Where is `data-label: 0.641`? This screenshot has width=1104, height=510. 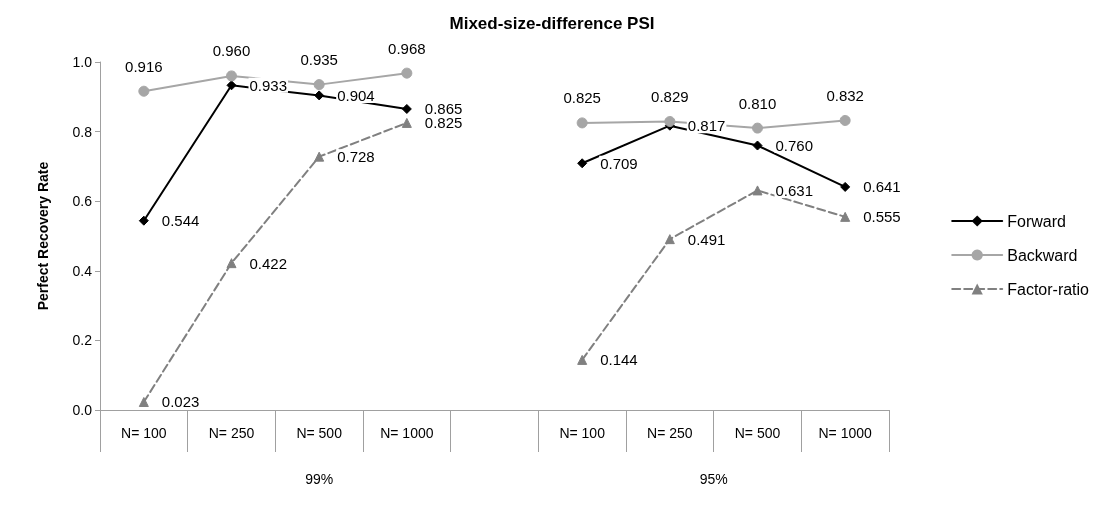
data-label: 0.641 is located at coordinates (882, 187).